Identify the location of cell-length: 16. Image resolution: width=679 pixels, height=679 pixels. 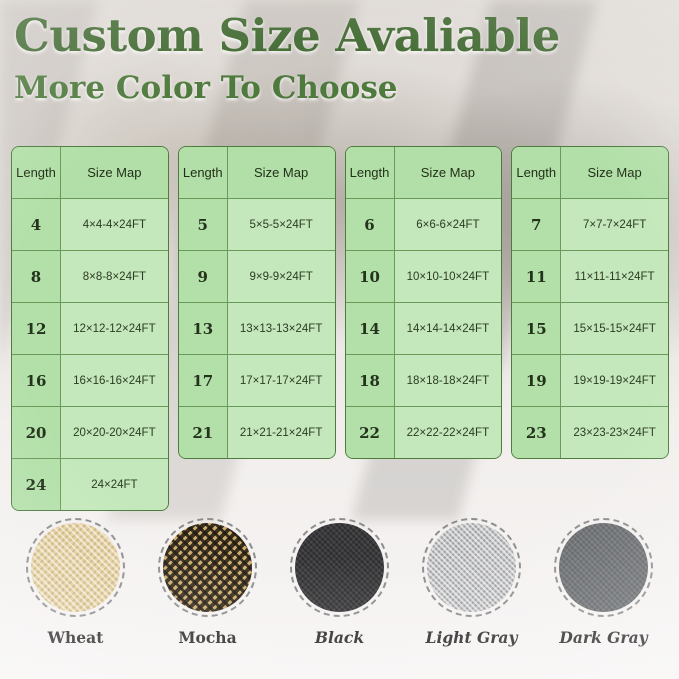
(36, 380).